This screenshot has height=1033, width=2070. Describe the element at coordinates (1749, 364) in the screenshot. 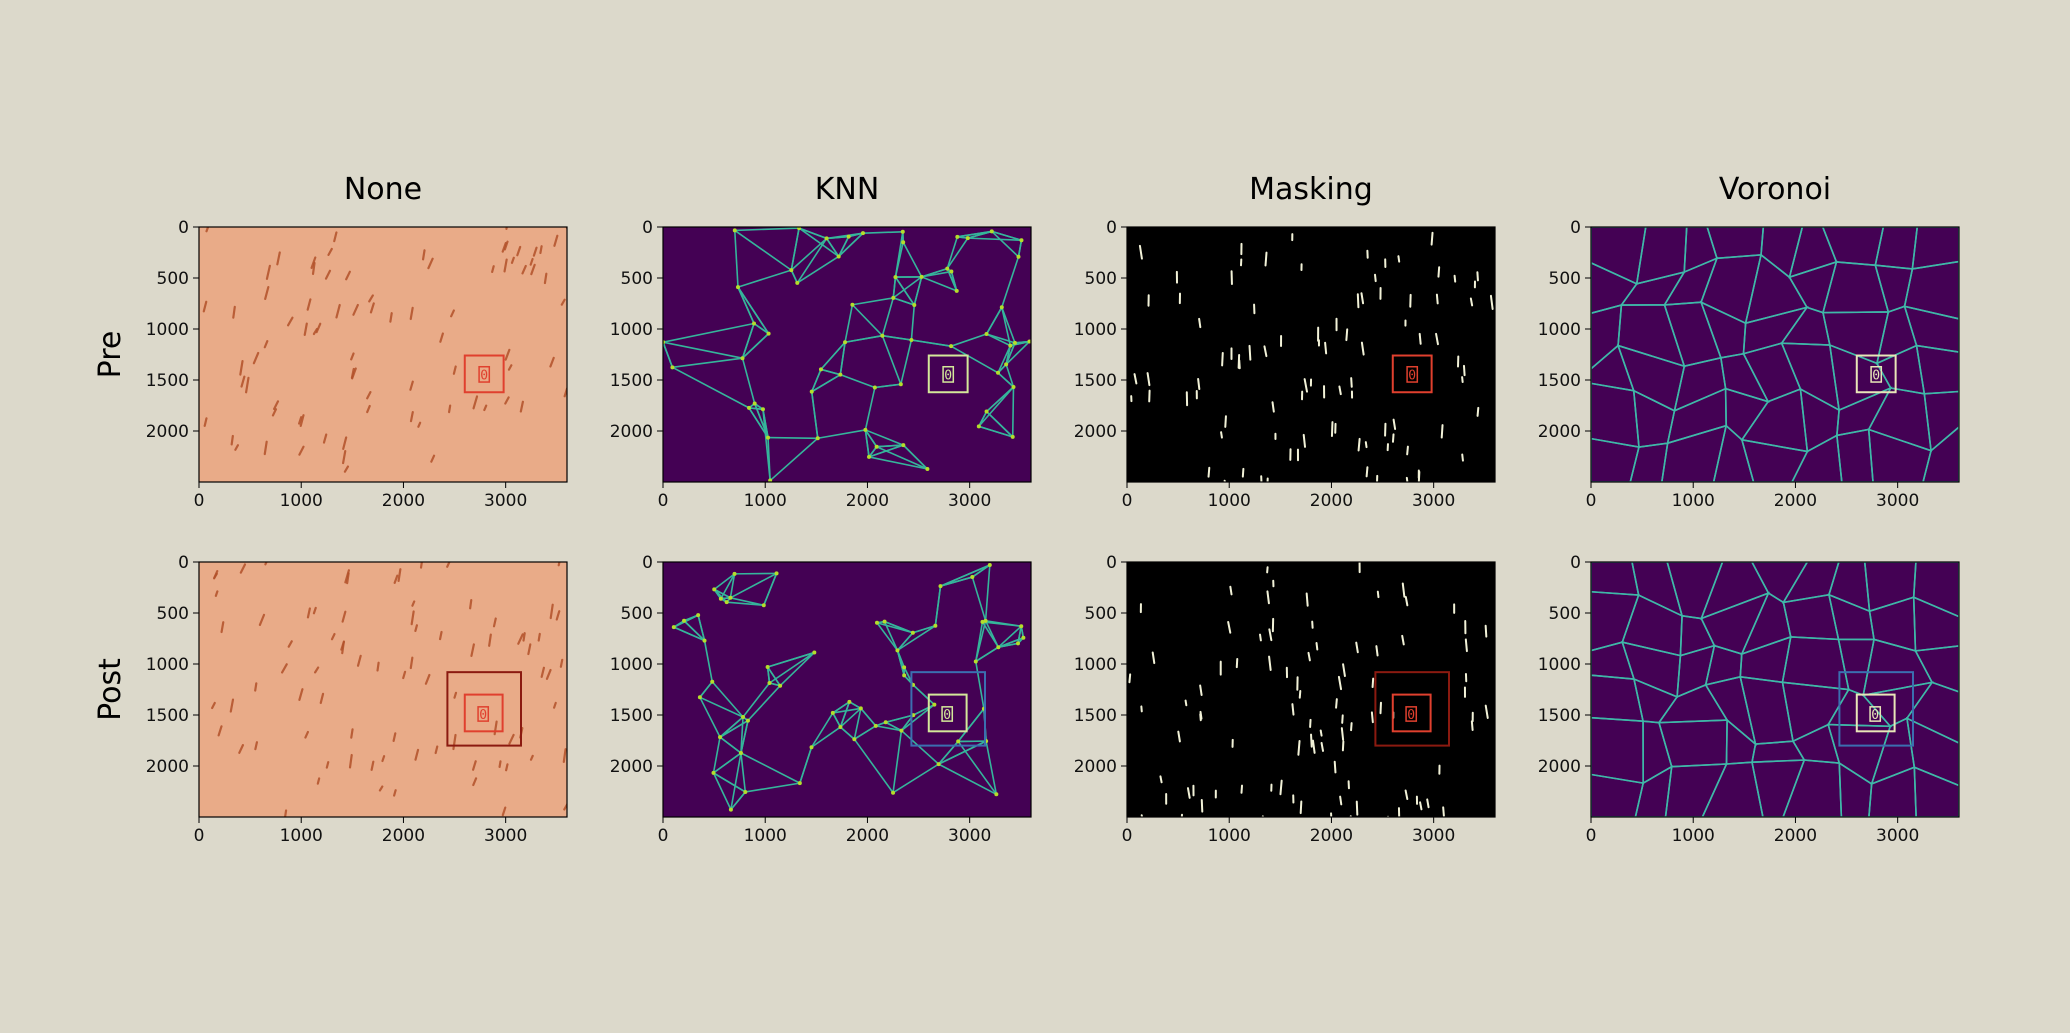

I see `panel-voronoi-pre: 0 0 1000 2000 3000 0 500 1000 1500 2000` at that location.